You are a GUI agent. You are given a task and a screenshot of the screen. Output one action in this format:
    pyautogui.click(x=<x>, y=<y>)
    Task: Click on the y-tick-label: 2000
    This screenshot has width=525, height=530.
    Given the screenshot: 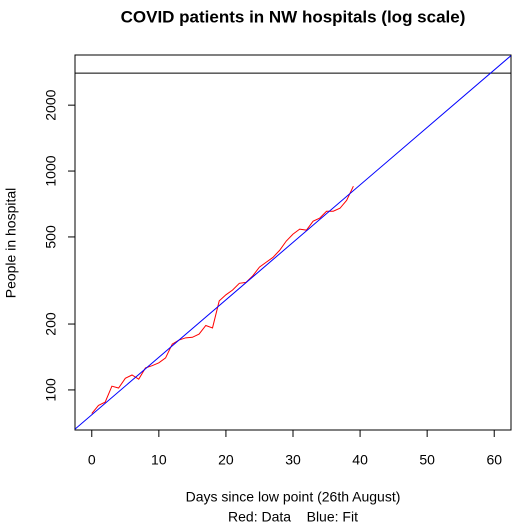 What is the action you would take?
    pyautogui.click(x=51, y=104)
    